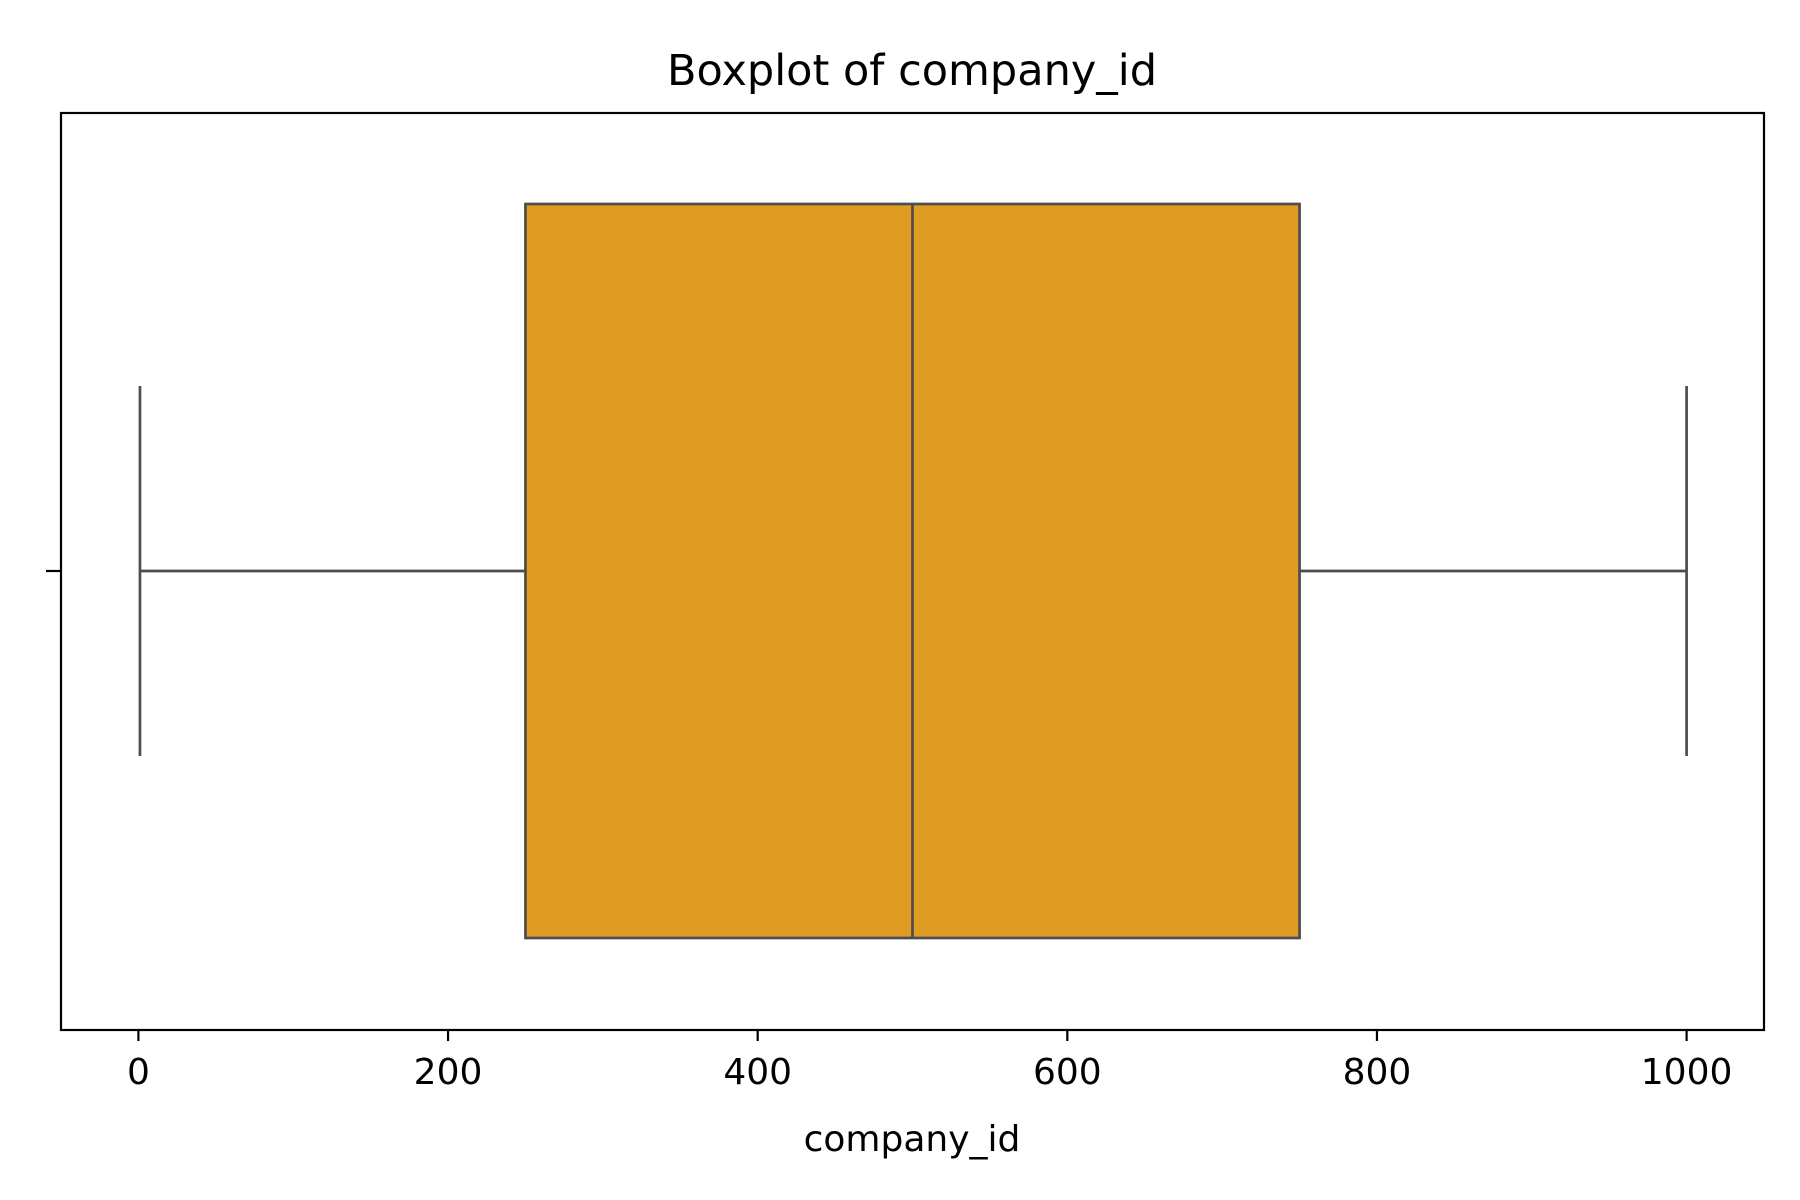 This screenshot has height=1200, width=1800. What do you see at coordinates (1377, 1072) in the screenshot?
I see `x-tick-label: 800` at bounding box center [1377, 1072].